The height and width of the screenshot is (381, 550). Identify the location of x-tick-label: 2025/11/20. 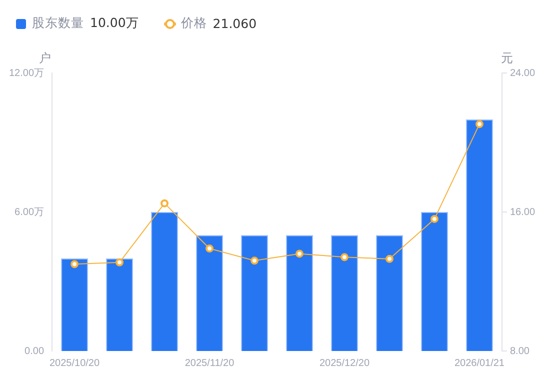
(209, 363).